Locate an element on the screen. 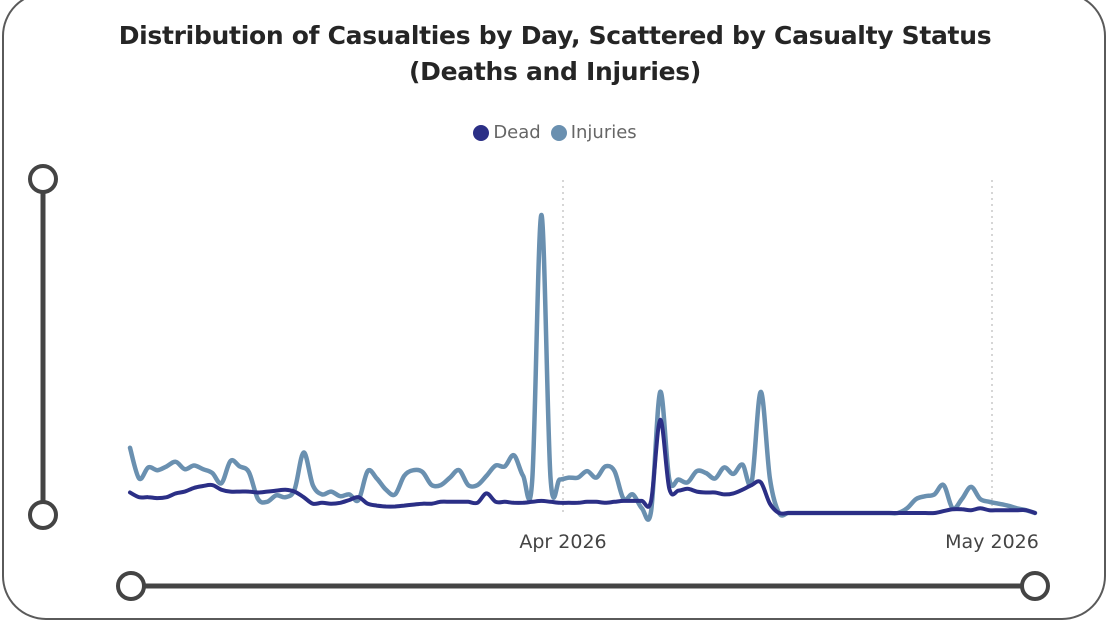  x-tick-may-2026: May 2026 is located at coordinates (992, 542).